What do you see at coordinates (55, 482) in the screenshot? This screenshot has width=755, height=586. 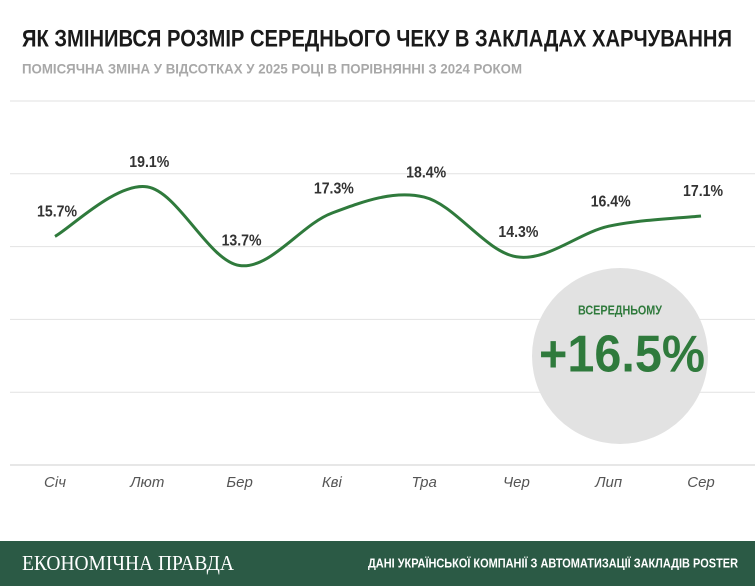 I see `x-tick-label: Січ` at bounding box center [55, 482].